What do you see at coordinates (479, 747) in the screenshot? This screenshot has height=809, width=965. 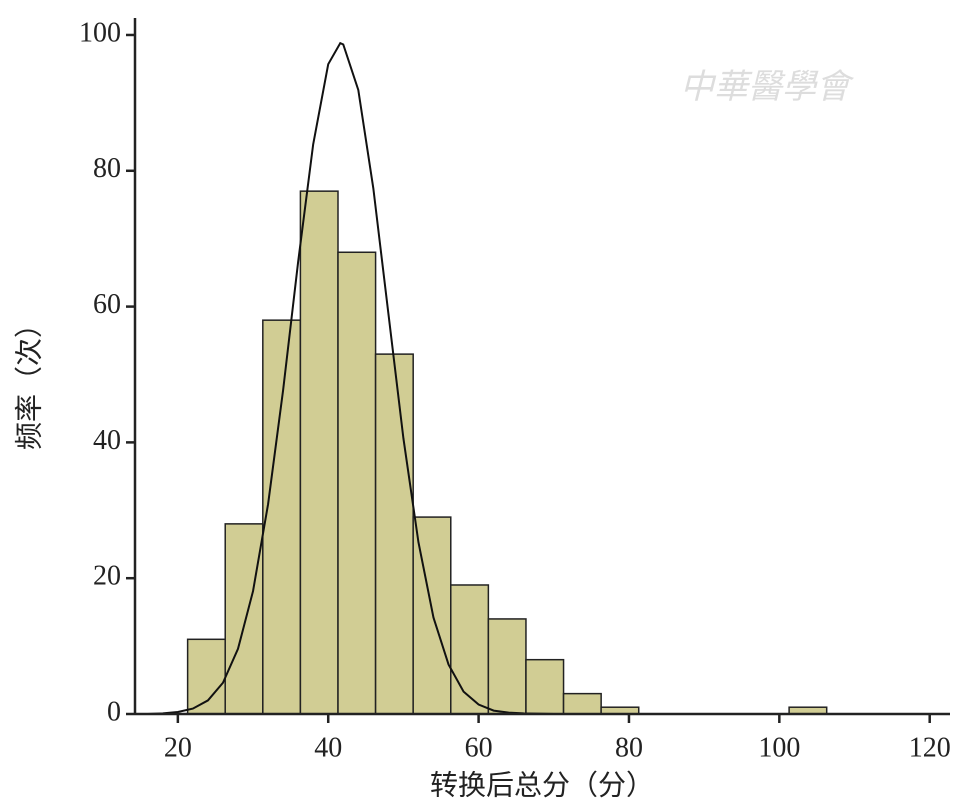 I see `x-tick-label: 60` at bounding box center [479, 747].